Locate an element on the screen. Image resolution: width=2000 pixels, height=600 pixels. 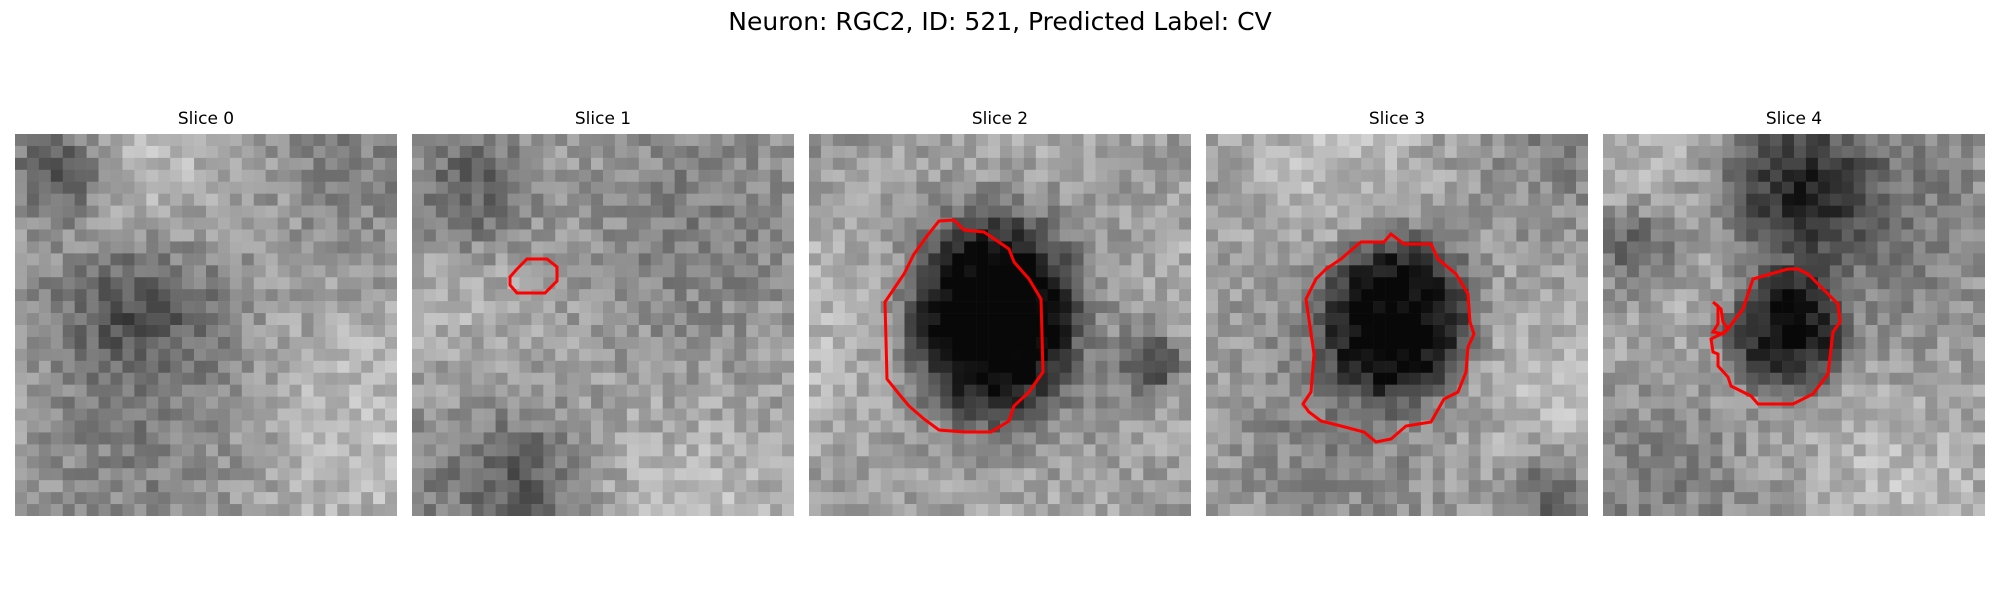
slice-panel-0: Slice 0 is located at coordinates (206, 312).